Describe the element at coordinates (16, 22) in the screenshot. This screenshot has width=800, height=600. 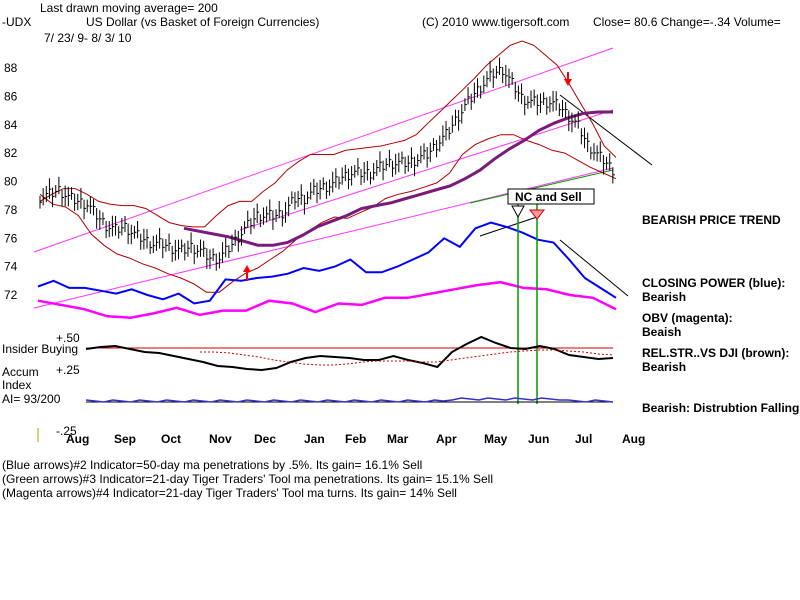
I see `ticker-symbol: -UDX` at that location.